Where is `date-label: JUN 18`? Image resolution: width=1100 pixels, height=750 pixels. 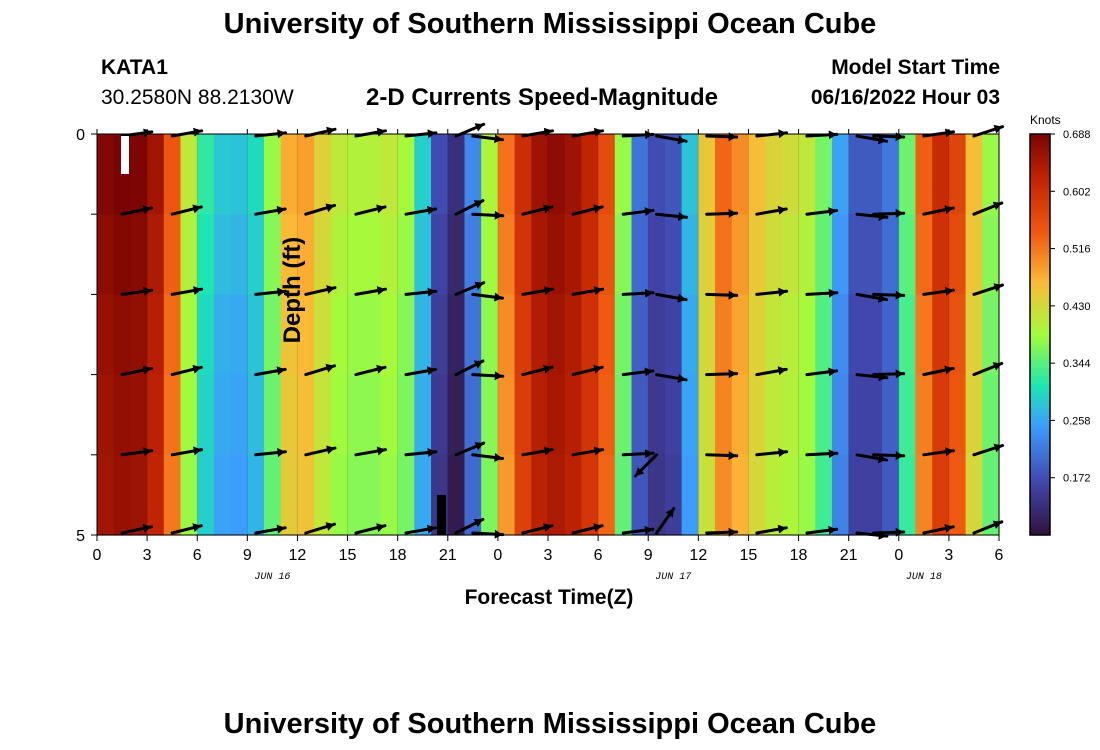
date-label: JUN 18 is located at coordinates (924, 577).